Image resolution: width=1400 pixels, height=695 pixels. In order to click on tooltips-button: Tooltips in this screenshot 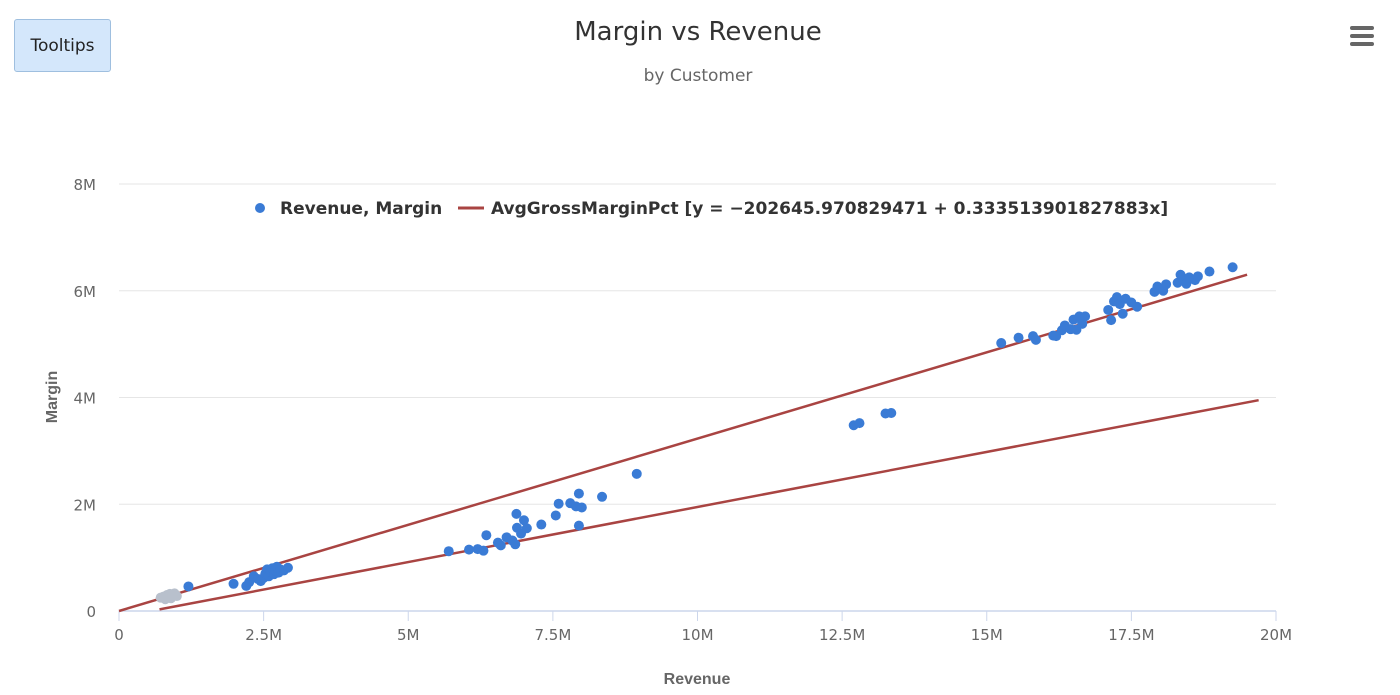, I will do `click(62, 45)`.